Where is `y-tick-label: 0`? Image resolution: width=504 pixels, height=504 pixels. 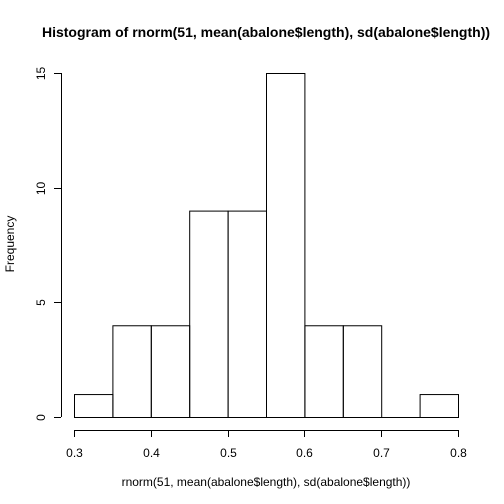 y-tick-label: 0 is located at coordinates (41, 417).